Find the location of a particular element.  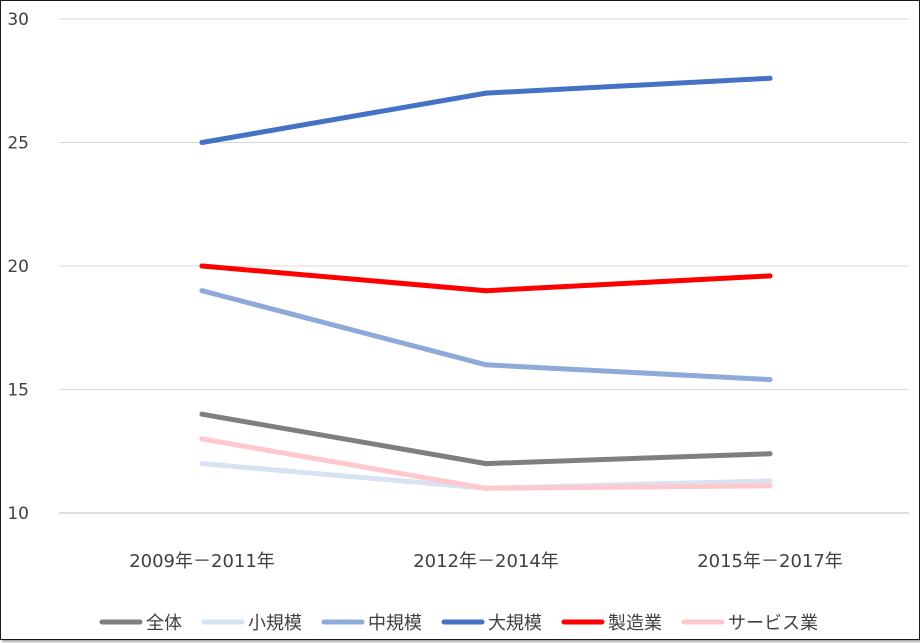

legend-label: 中規模 is located at coordinates (395, 623).